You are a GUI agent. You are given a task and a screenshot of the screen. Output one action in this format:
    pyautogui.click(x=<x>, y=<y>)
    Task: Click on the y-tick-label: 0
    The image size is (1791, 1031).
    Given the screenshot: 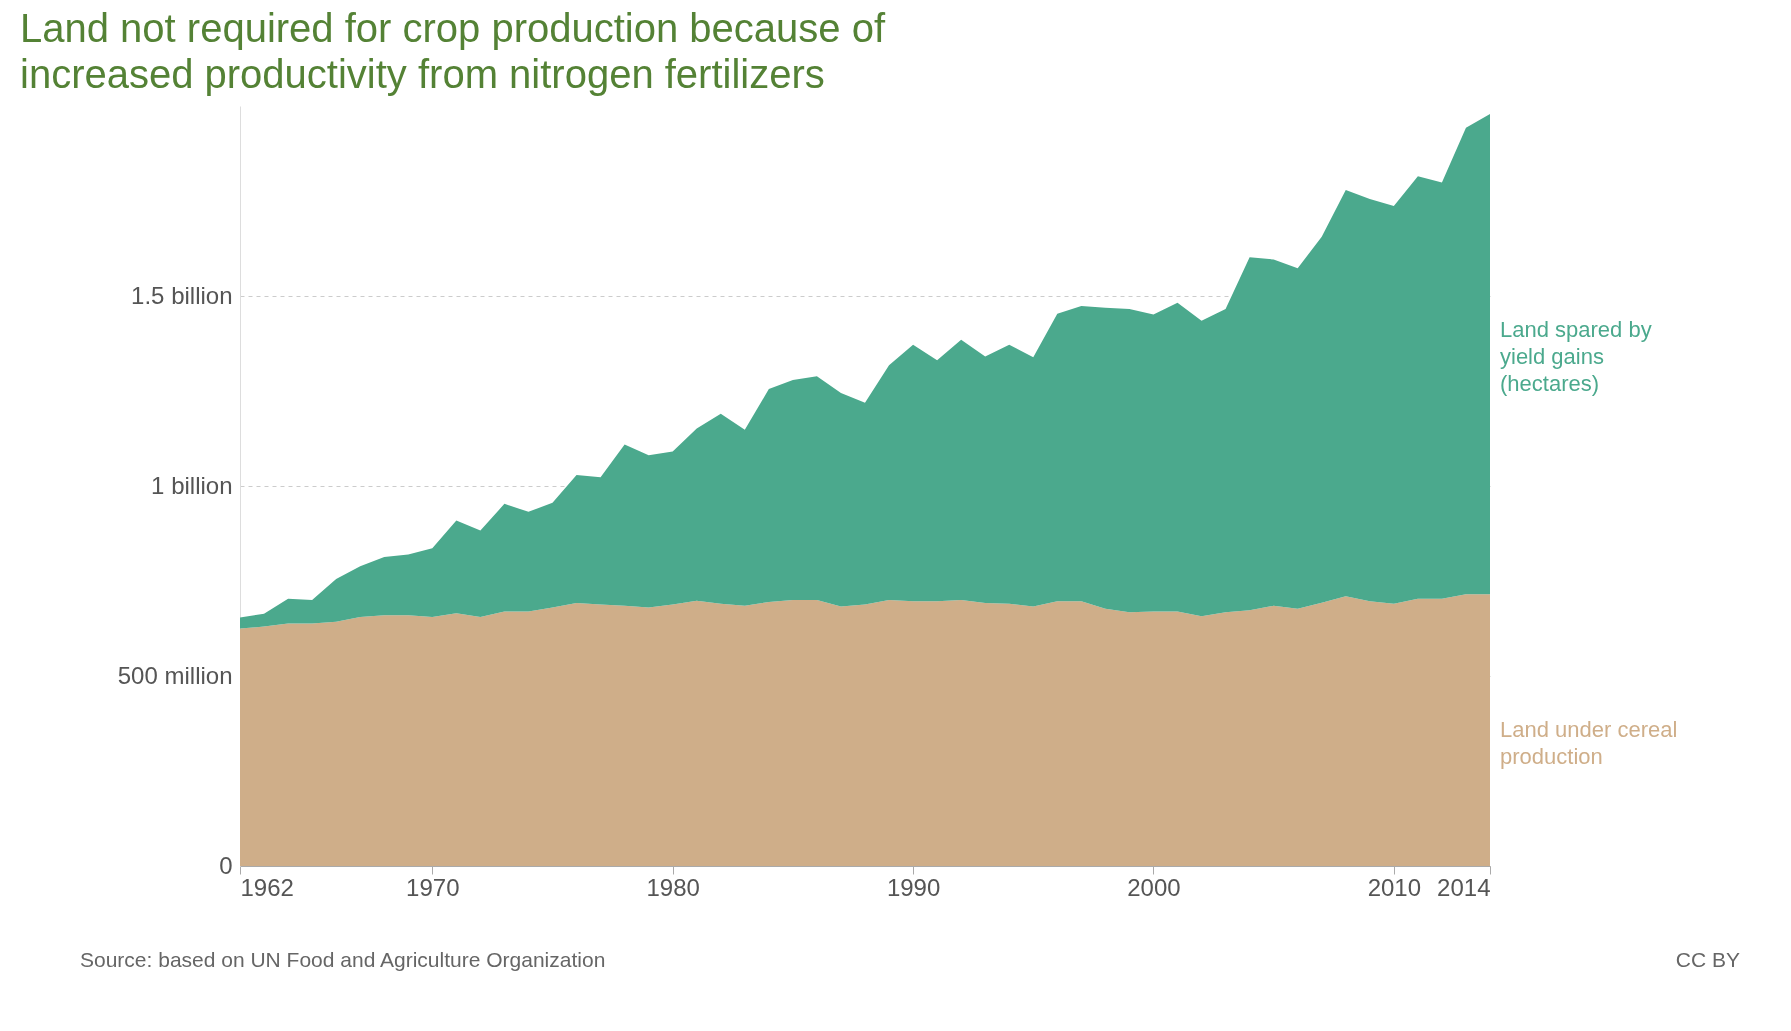 What is the action you would take?
    pyautogui.click(x=226, y=865)
    